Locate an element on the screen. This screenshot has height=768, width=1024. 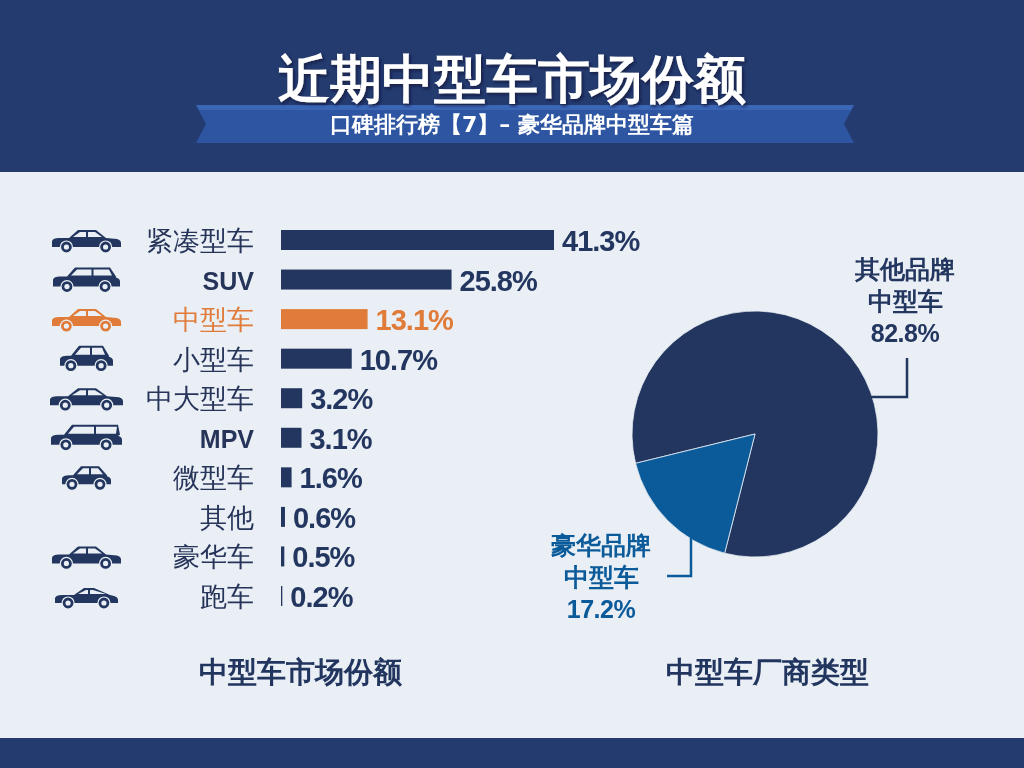
data-label: 25.8% is located at coordinates (498, 280).